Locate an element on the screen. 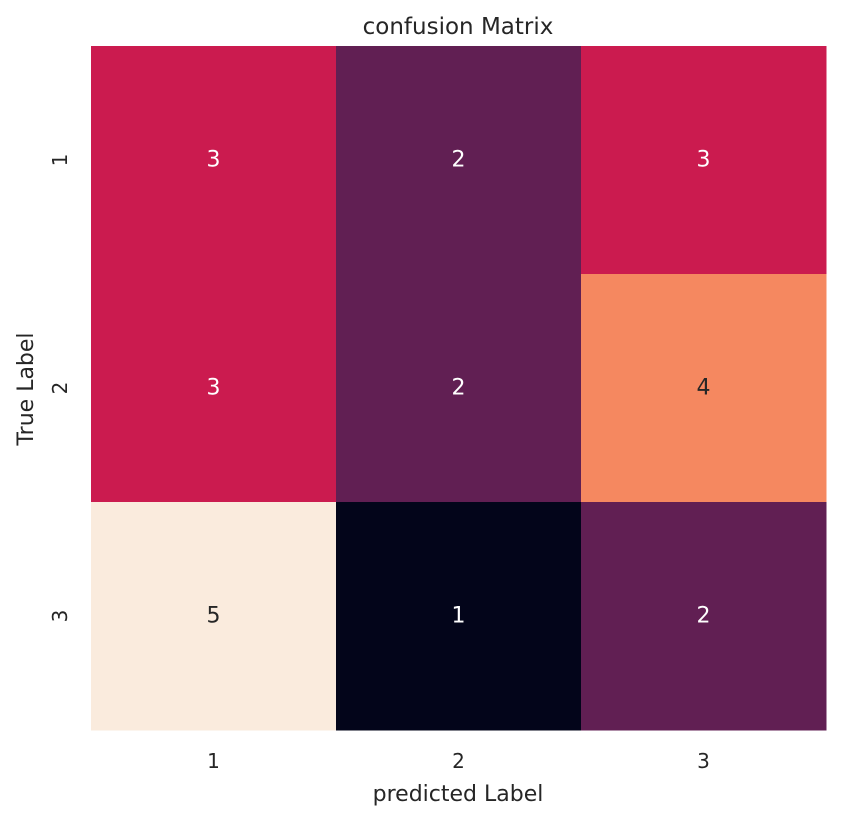  cell-value-r2-c3: 4 is located at coordinates (704, 388).